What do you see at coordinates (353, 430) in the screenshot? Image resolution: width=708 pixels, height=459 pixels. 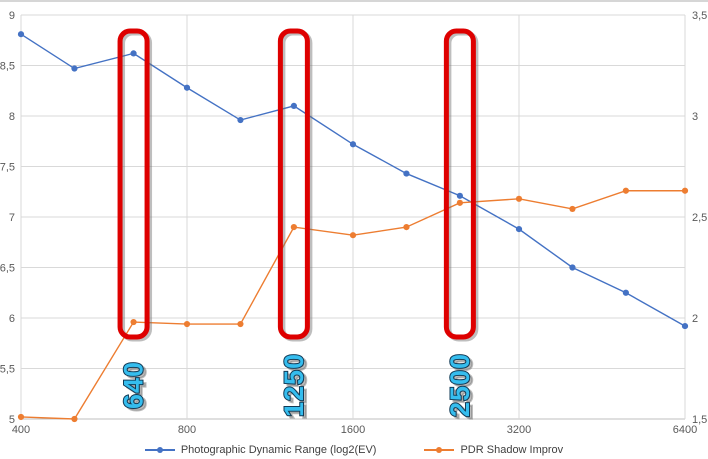 I see `x-axis-tick: 1600` at bounding box center [353, 430].